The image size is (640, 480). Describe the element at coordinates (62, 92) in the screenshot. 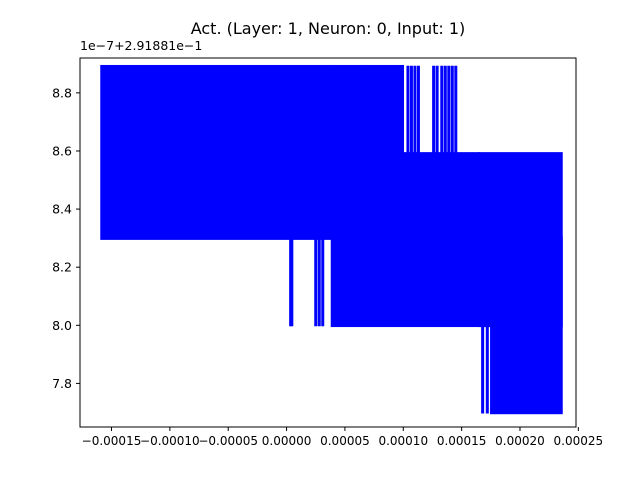

I see `y-tick-label: 8.8` at that location.